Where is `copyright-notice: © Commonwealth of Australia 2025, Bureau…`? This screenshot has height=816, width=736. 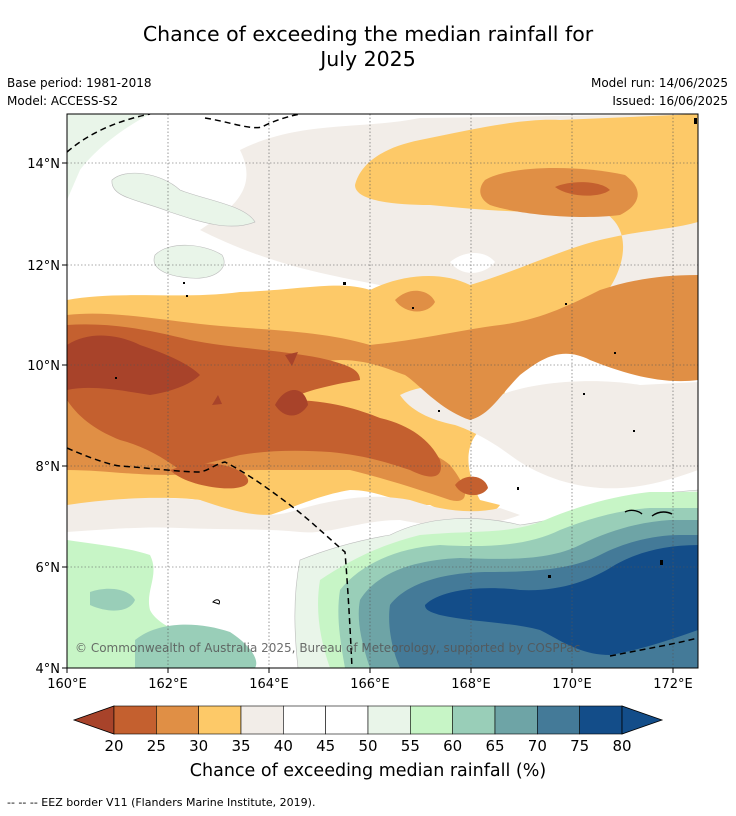
copyright-notice: © Commonwealth of Australia 2025, Bureau… is located at coordinates (328, 648).